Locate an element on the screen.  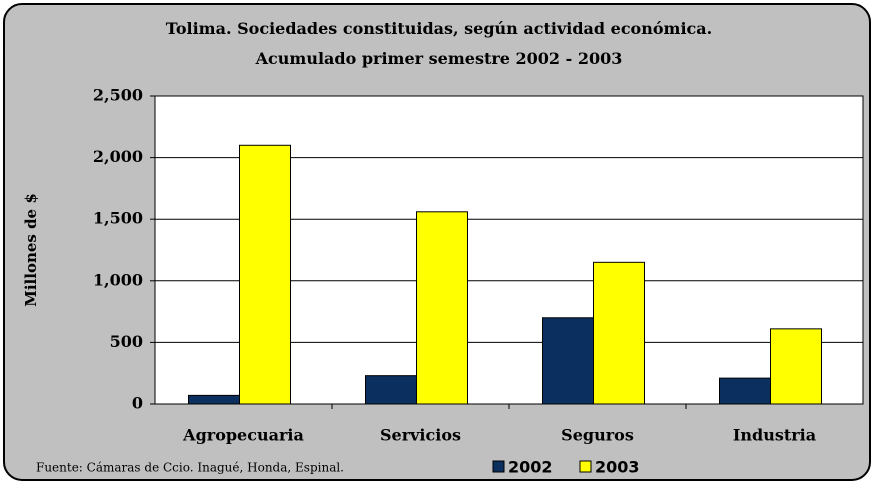
legend-label: 2003 is located at coordinates (617, 467).